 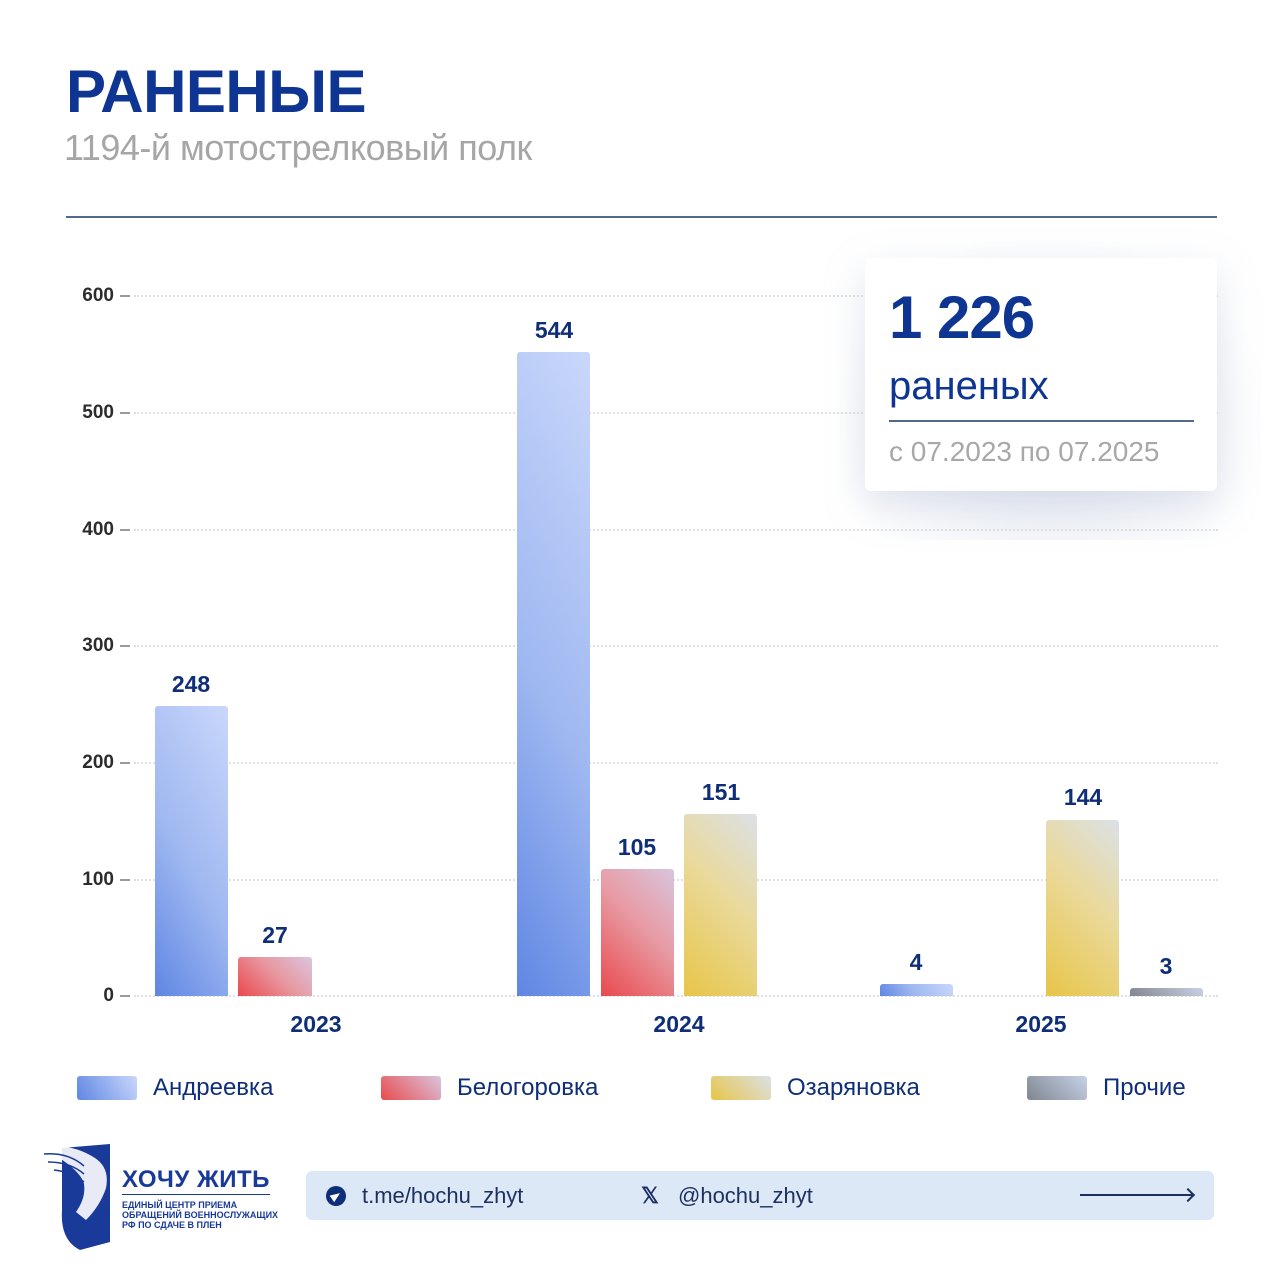 What do you see at coordinates (1136, 1195) in the screenshot?
I see `arrow-right-icon` at bounding box center [1136, 1195].